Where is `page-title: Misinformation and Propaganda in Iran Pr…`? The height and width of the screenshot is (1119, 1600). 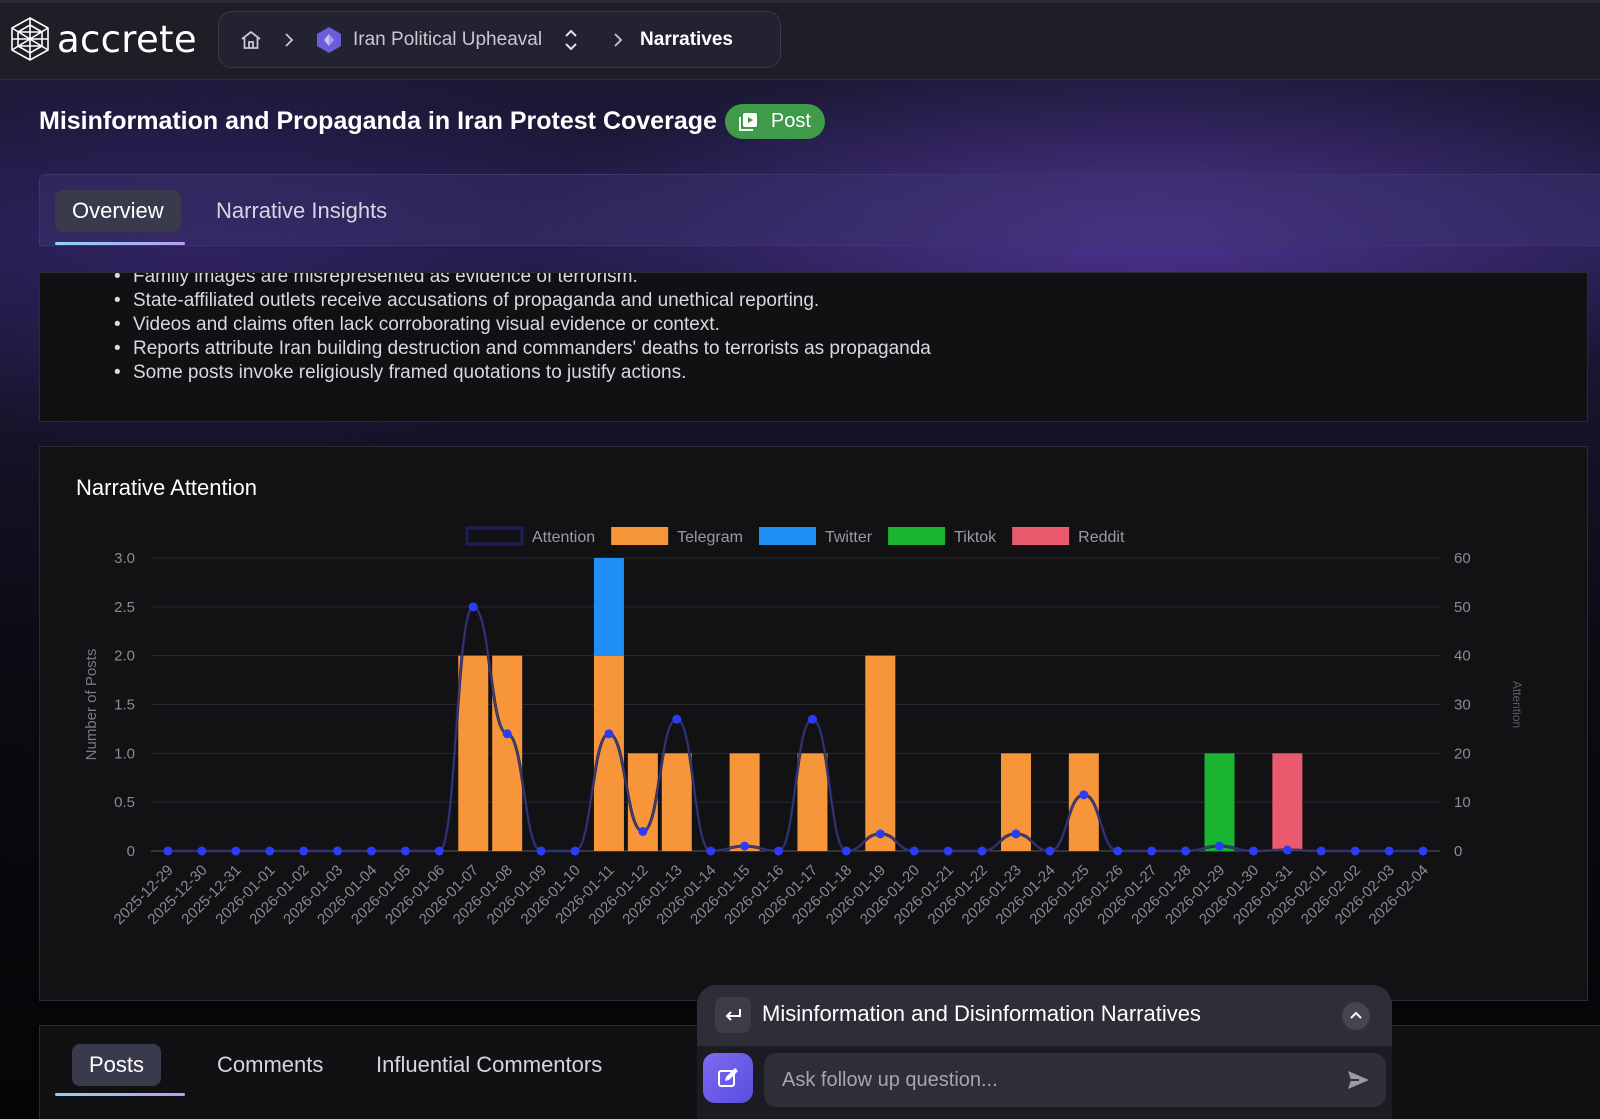
page-title: Misinformation and Propaganda in Iran Pr… is located at coordinates (378, 121).